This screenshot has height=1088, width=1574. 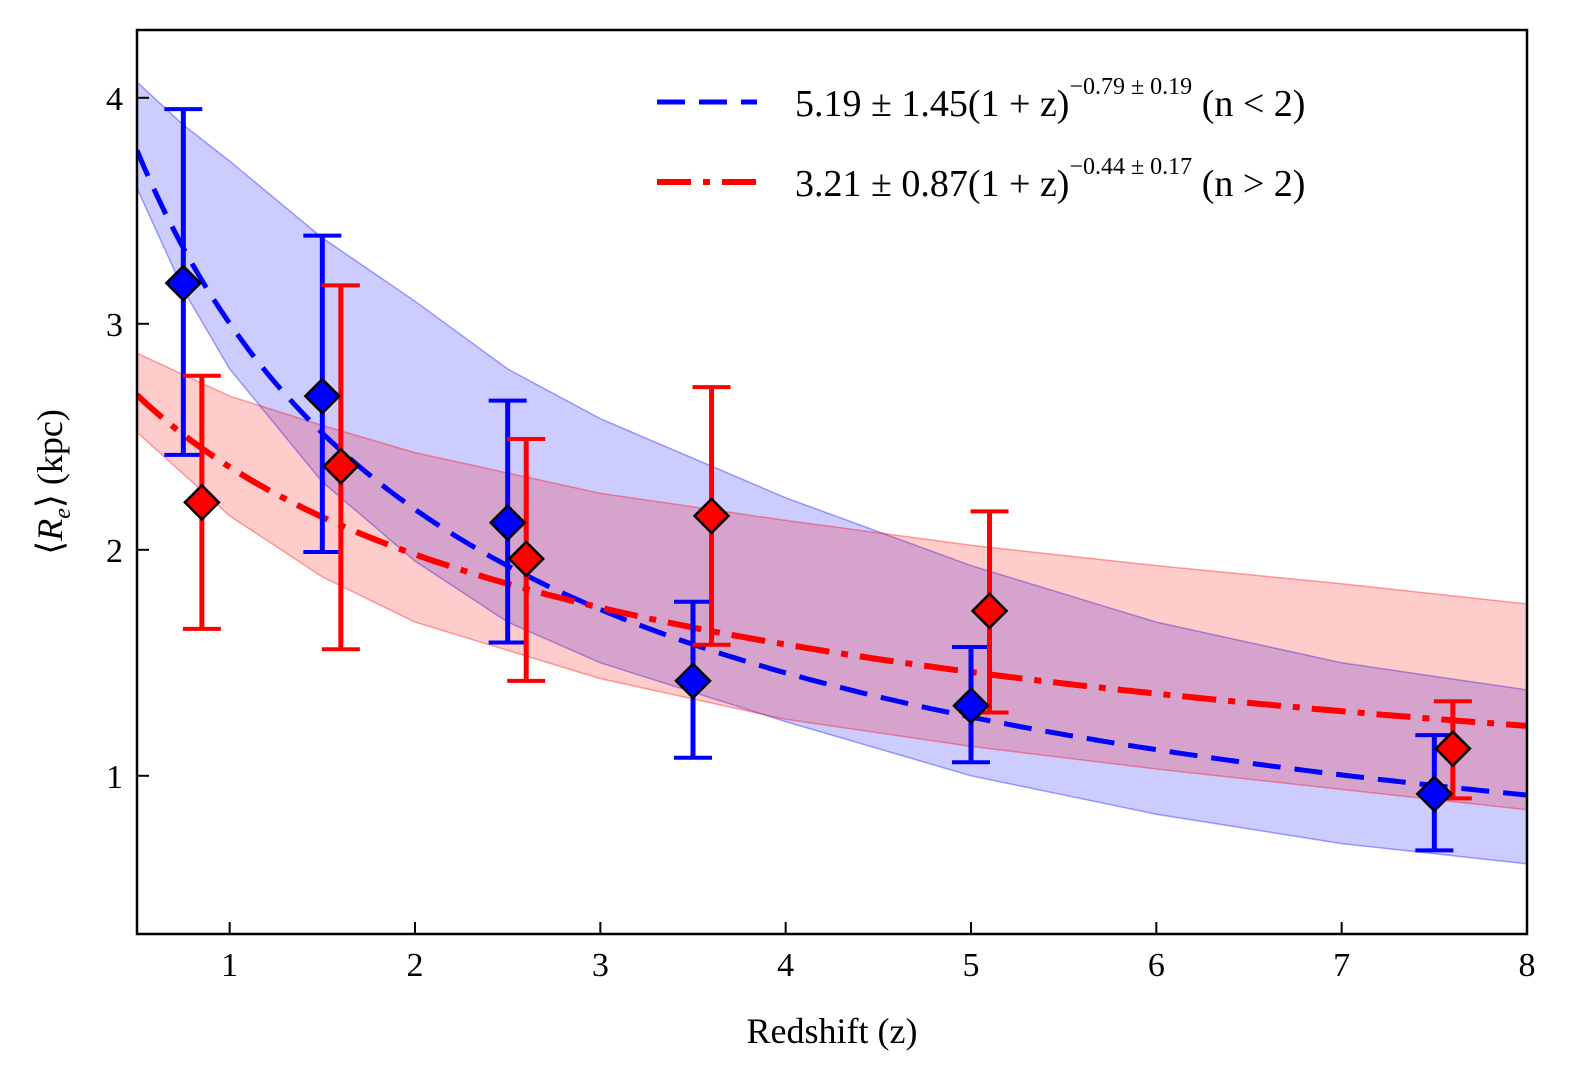 I want to click on x-axis-ticks: 1 2 3 4 5 6 7 8, so click(x=878, y=953).